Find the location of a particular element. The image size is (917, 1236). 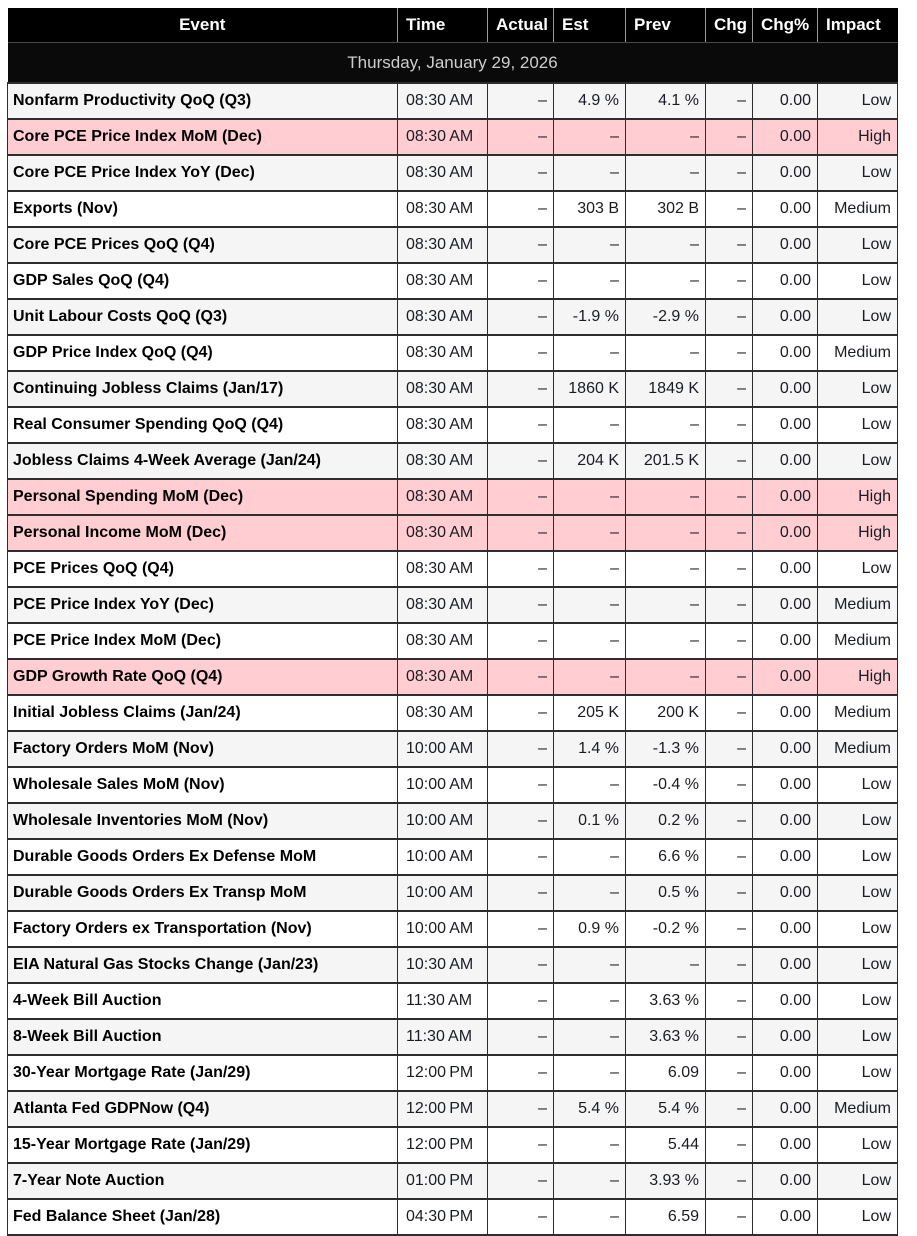

event-row: GDP Sales QoQ (Q4) 08:30 AM – – – –0.00 Low is located at coordinates (452, 281).